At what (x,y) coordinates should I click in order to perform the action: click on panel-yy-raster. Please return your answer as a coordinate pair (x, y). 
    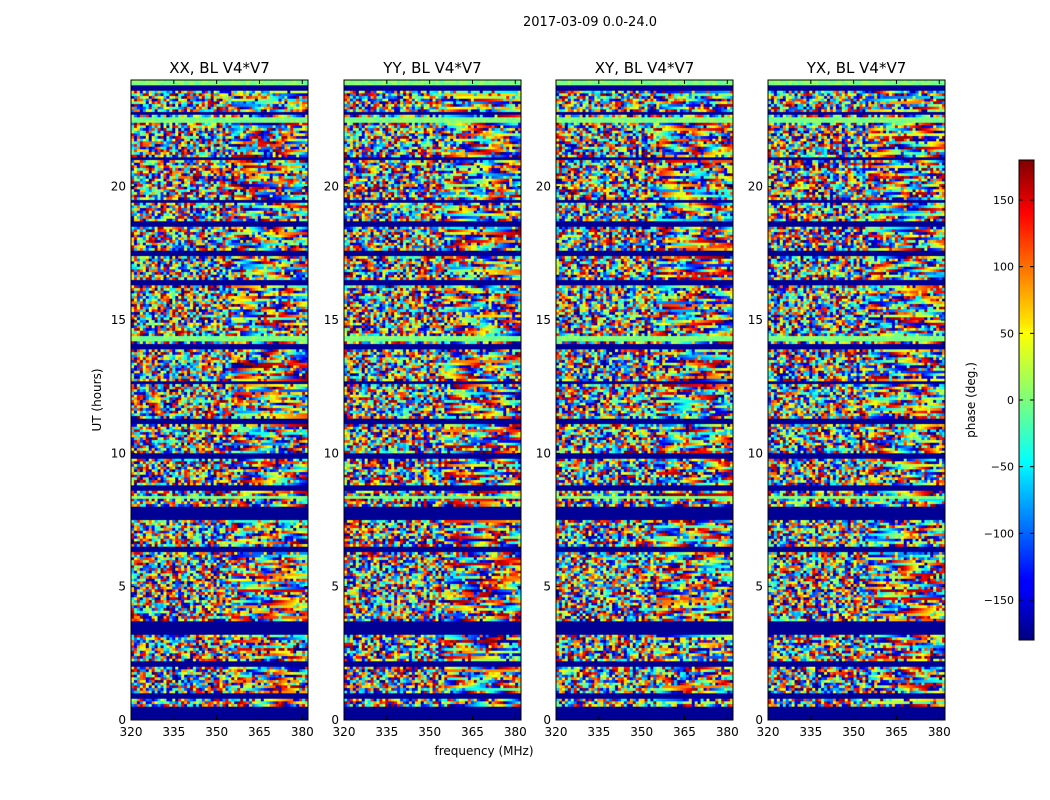
    Looking at the image, I should click on (432, 400).